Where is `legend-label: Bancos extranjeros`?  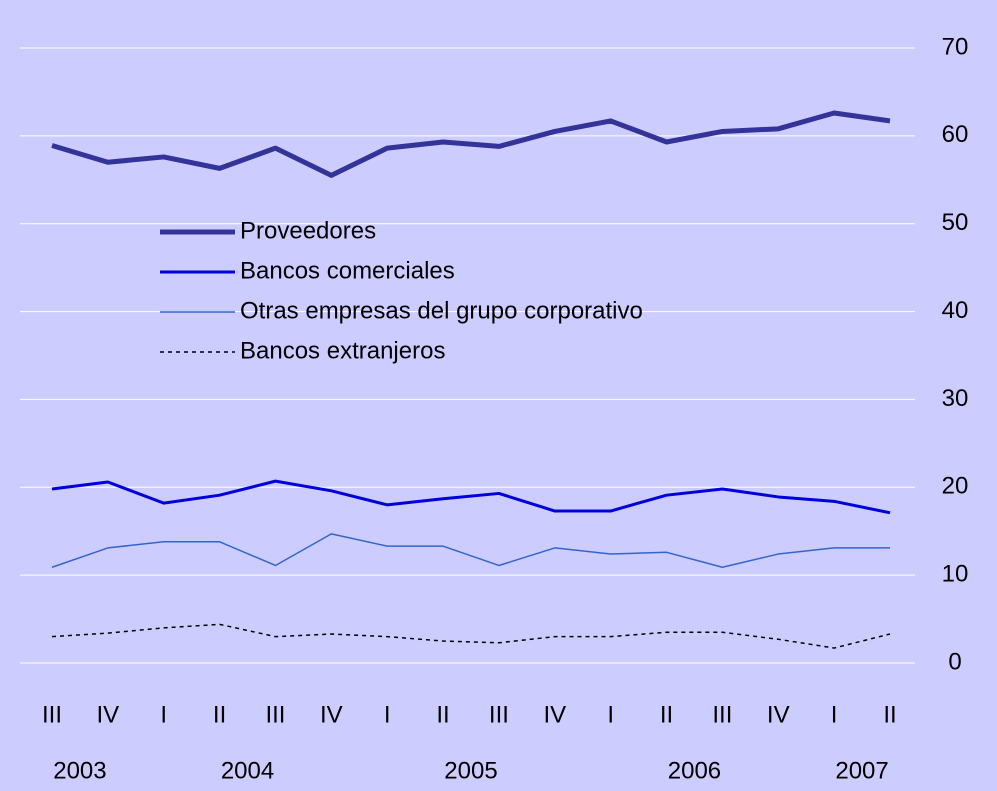
legend-label: Bancos extranjeros is located at coordinates (342, 350).